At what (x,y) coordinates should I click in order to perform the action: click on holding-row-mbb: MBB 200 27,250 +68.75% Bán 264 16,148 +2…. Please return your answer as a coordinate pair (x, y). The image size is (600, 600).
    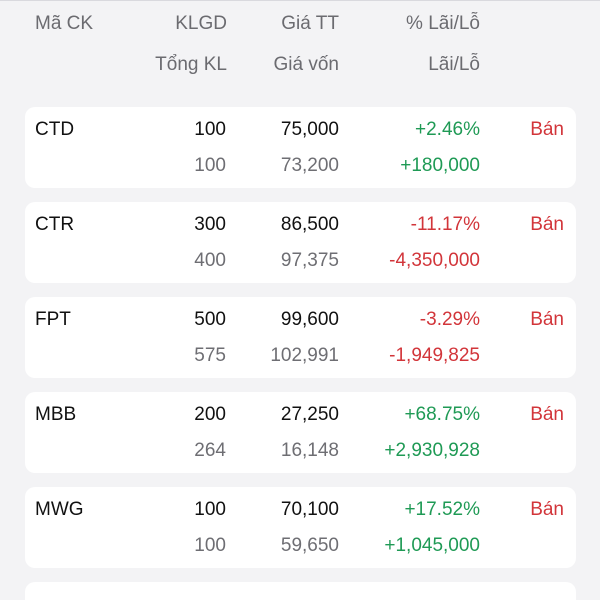
    Looking at the image, I should click on (300, 432).